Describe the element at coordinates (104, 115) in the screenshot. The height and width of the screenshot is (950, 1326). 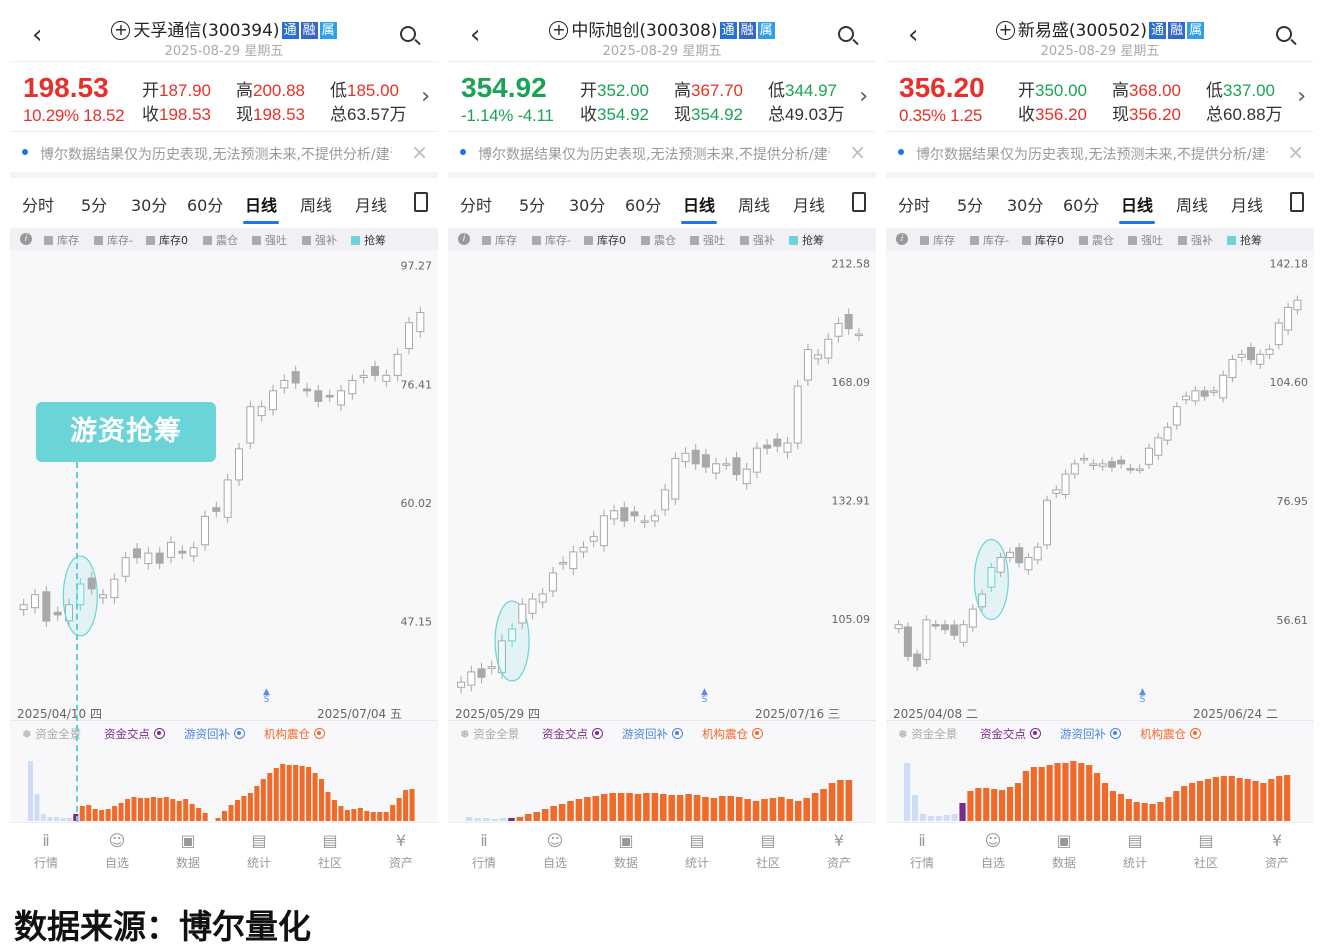
I see `change-amount: 18.52` at that location.